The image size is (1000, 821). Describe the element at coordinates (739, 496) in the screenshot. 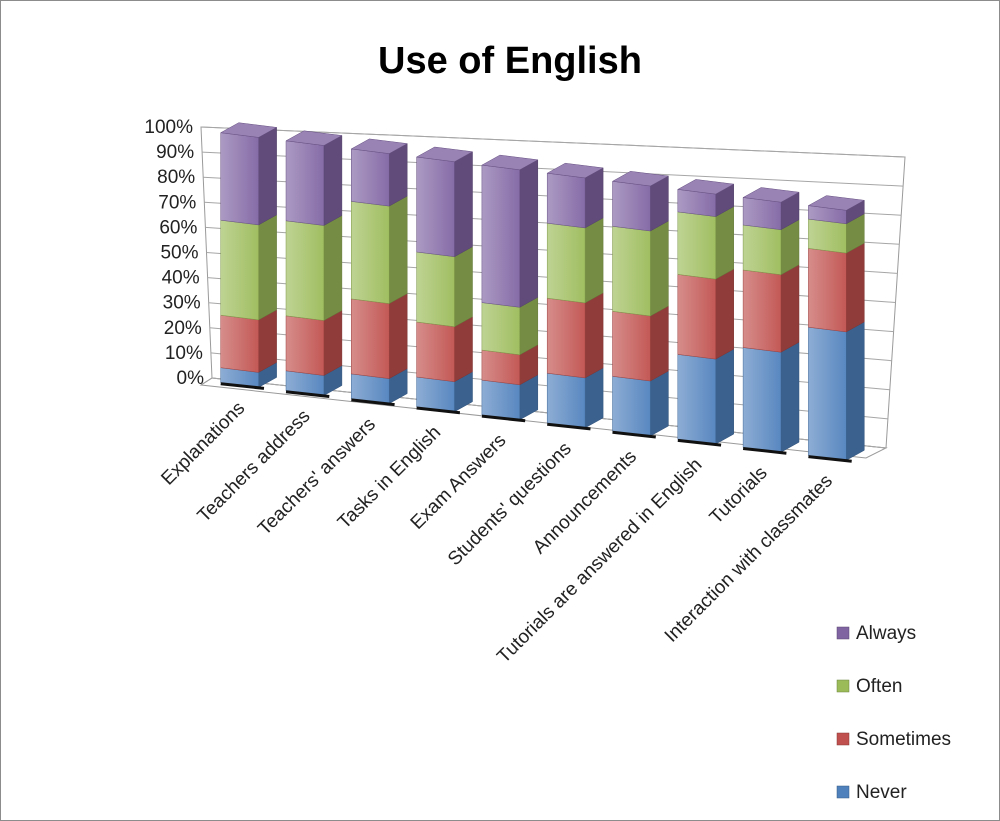

I see `x-tick-label: Tutorials` at that location.